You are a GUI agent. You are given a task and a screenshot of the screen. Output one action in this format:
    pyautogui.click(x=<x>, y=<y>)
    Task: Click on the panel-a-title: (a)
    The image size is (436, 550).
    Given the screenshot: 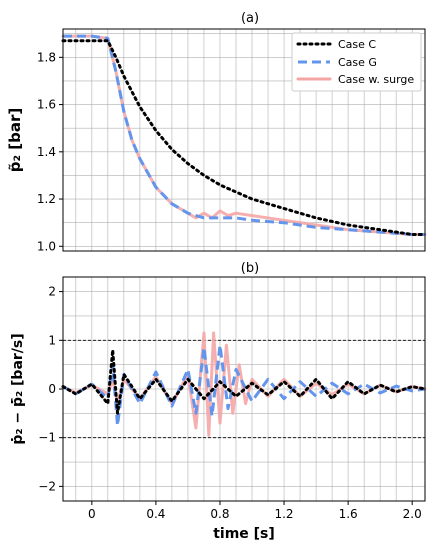 What is the action you would take?
    pyautogui.click(x=250, y=18)
    